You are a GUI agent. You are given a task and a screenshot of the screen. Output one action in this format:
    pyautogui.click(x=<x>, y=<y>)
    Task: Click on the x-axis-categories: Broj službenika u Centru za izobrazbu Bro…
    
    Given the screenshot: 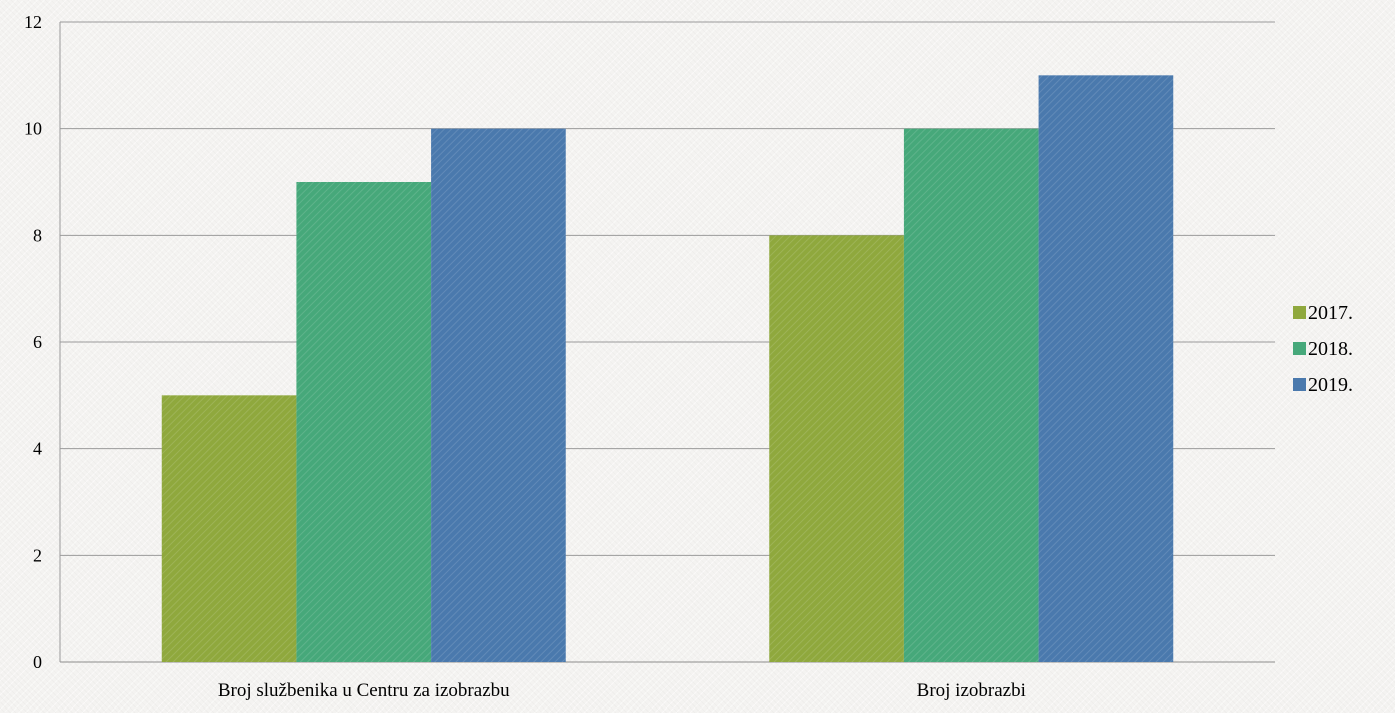 What is the action you would take?
    pyautogui.click(x=622, y=690)
    